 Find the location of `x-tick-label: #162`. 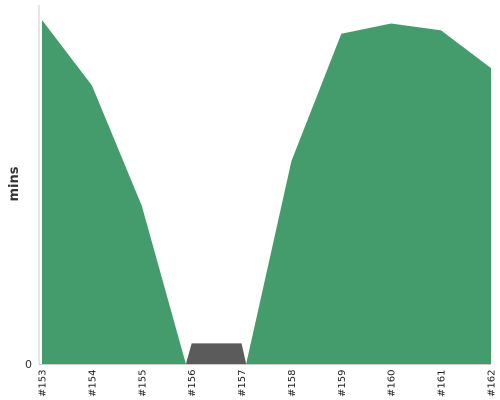

x-tick-label: #162 is located at coordinates (492, 383).